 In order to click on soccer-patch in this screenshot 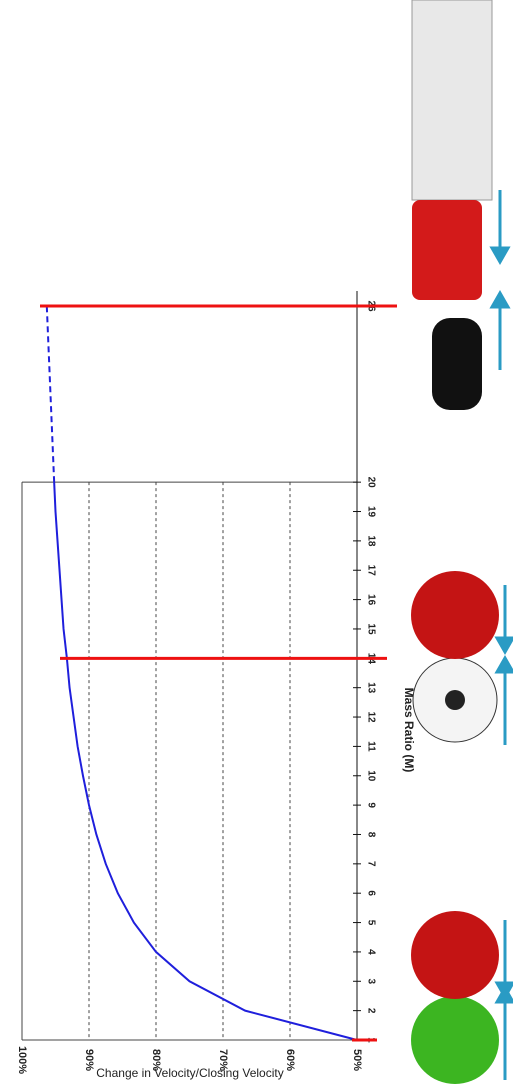, I will do `click(455, 700)`.